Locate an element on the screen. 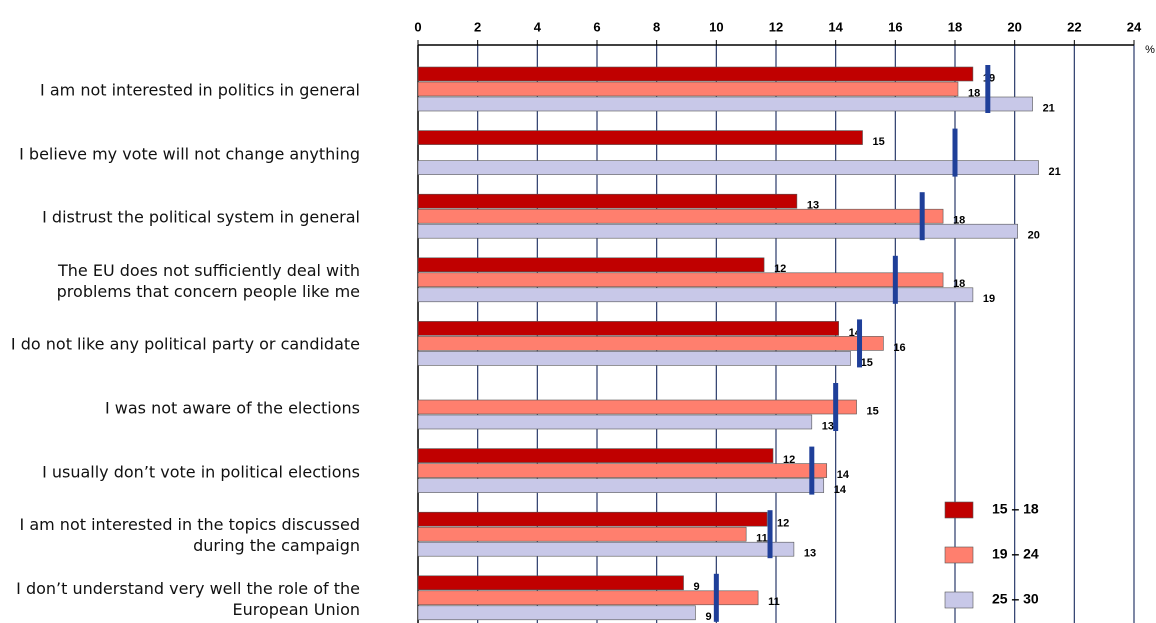  legend-label: 15 – 18 is located at coordinates (1015, 509).